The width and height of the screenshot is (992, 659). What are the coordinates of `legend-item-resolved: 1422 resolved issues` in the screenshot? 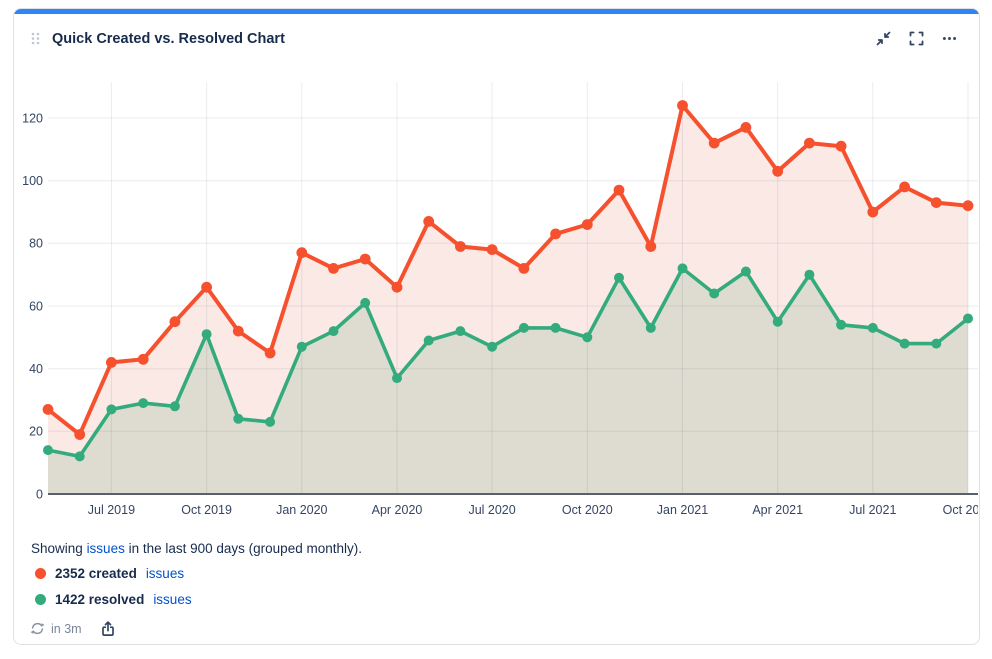 It's located at (507, 599).